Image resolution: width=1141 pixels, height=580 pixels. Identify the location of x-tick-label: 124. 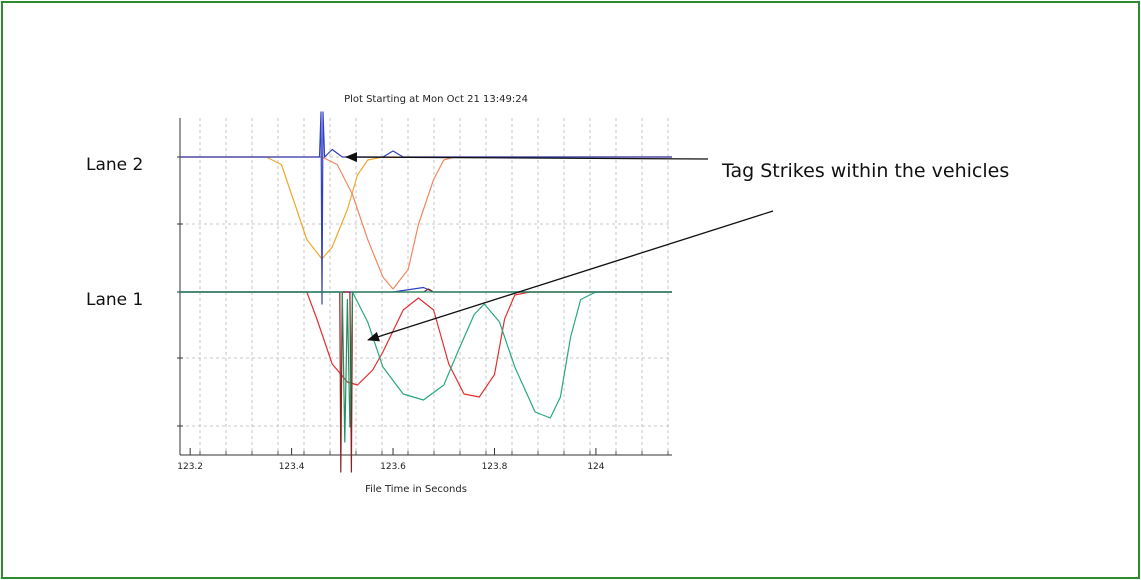
(595, 467).